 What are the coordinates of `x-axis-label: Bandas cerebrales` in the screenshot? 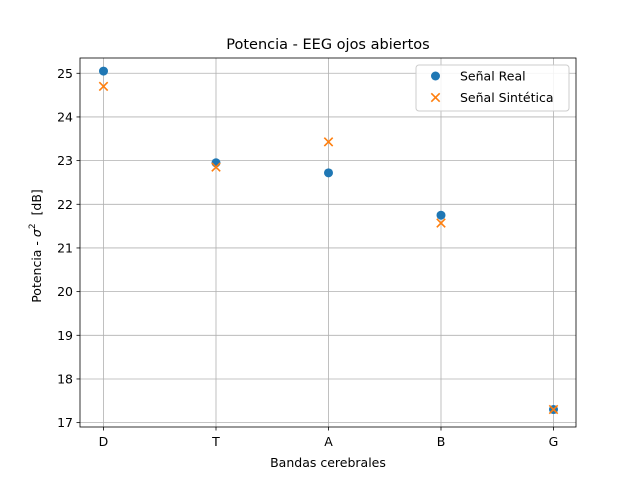 It's located at (328, 462).